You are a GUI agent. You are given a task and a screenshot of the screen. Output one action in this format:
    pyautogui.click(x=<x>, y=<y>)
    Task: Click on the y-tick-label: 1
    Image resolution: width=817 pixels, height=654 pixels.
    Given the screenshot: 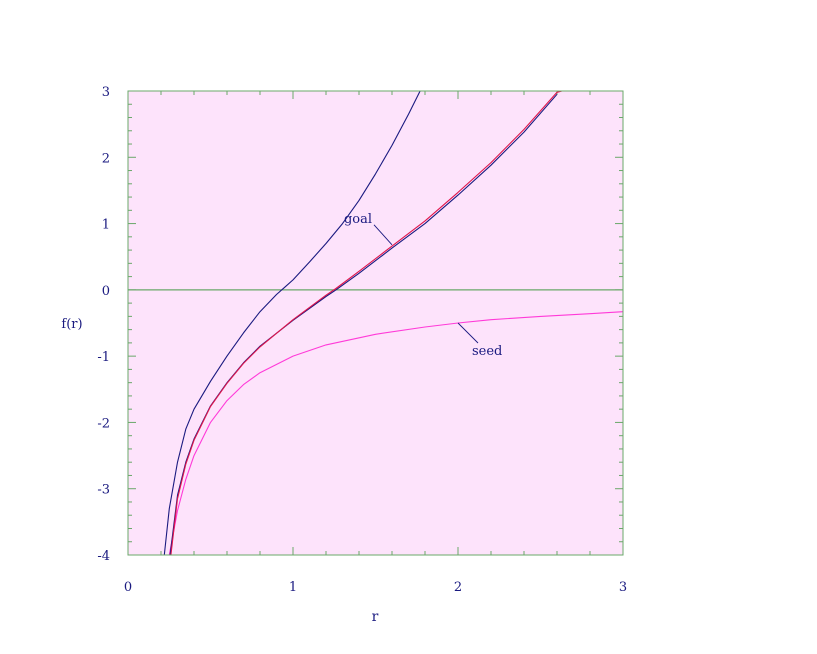 What is the action you would take?
    pyautogui.click(x=106, y=225)
    